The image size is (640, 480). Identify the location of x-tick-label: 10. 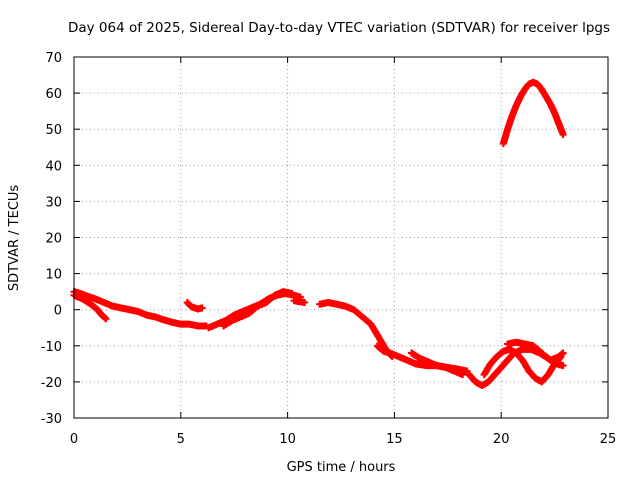
(287, 439).